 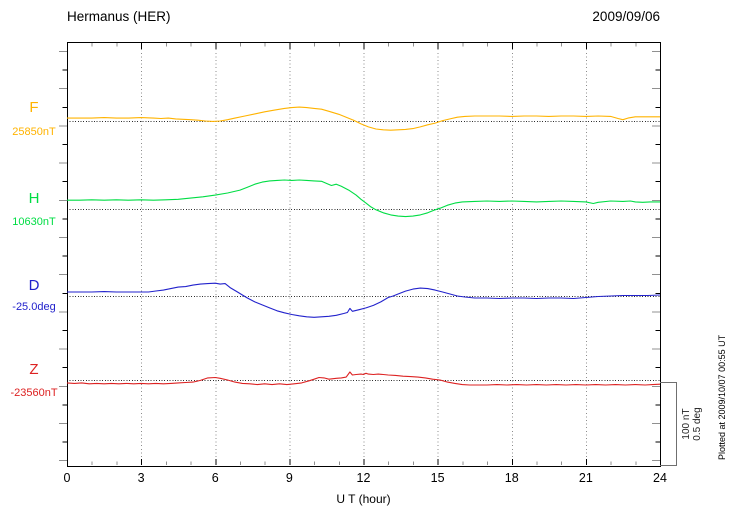 I want to click on x-tick-label: 3, so click(x=141, y=478).